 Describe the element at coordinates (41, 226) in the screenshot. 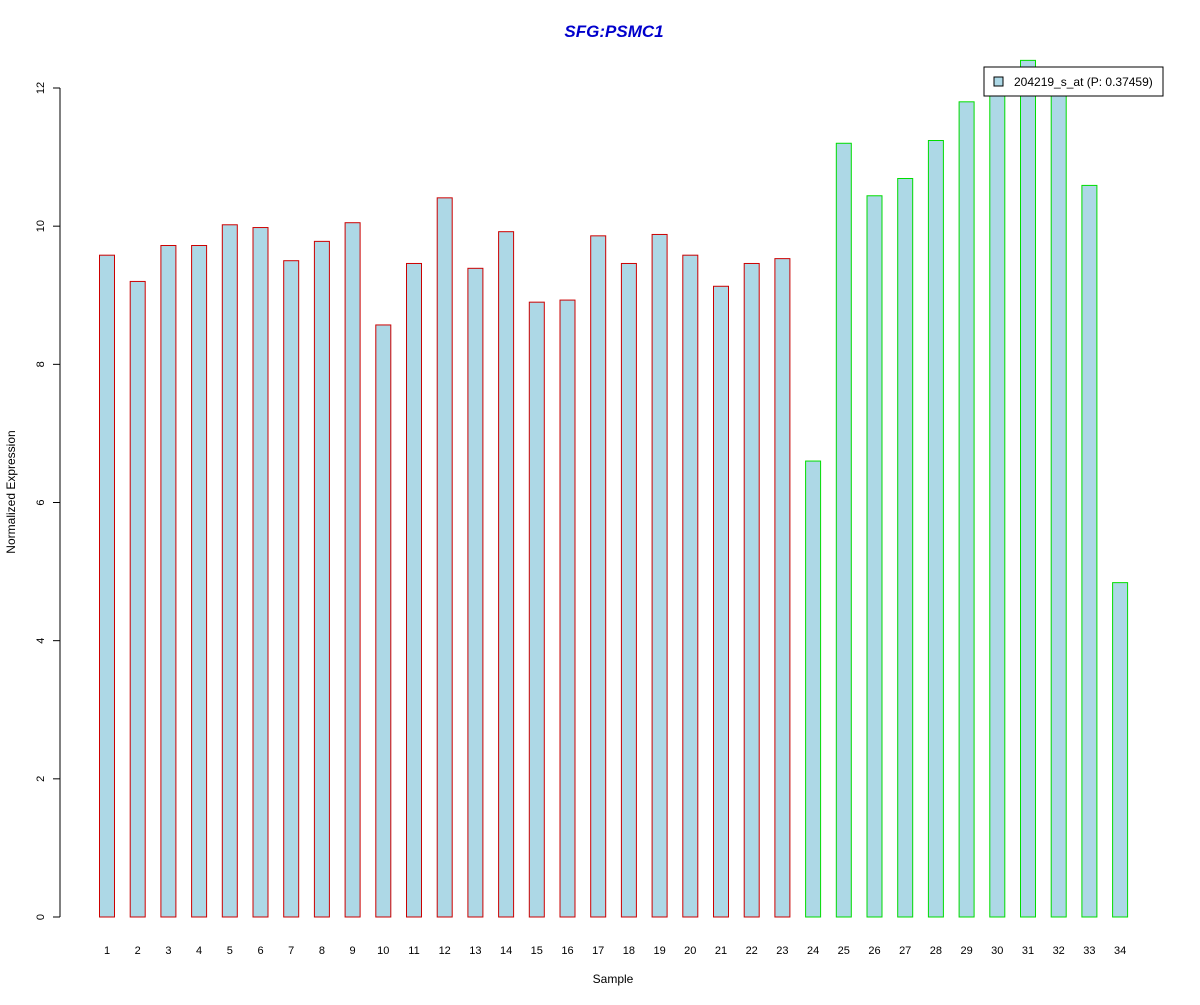

I see `y-tick-label: 10` at that location.